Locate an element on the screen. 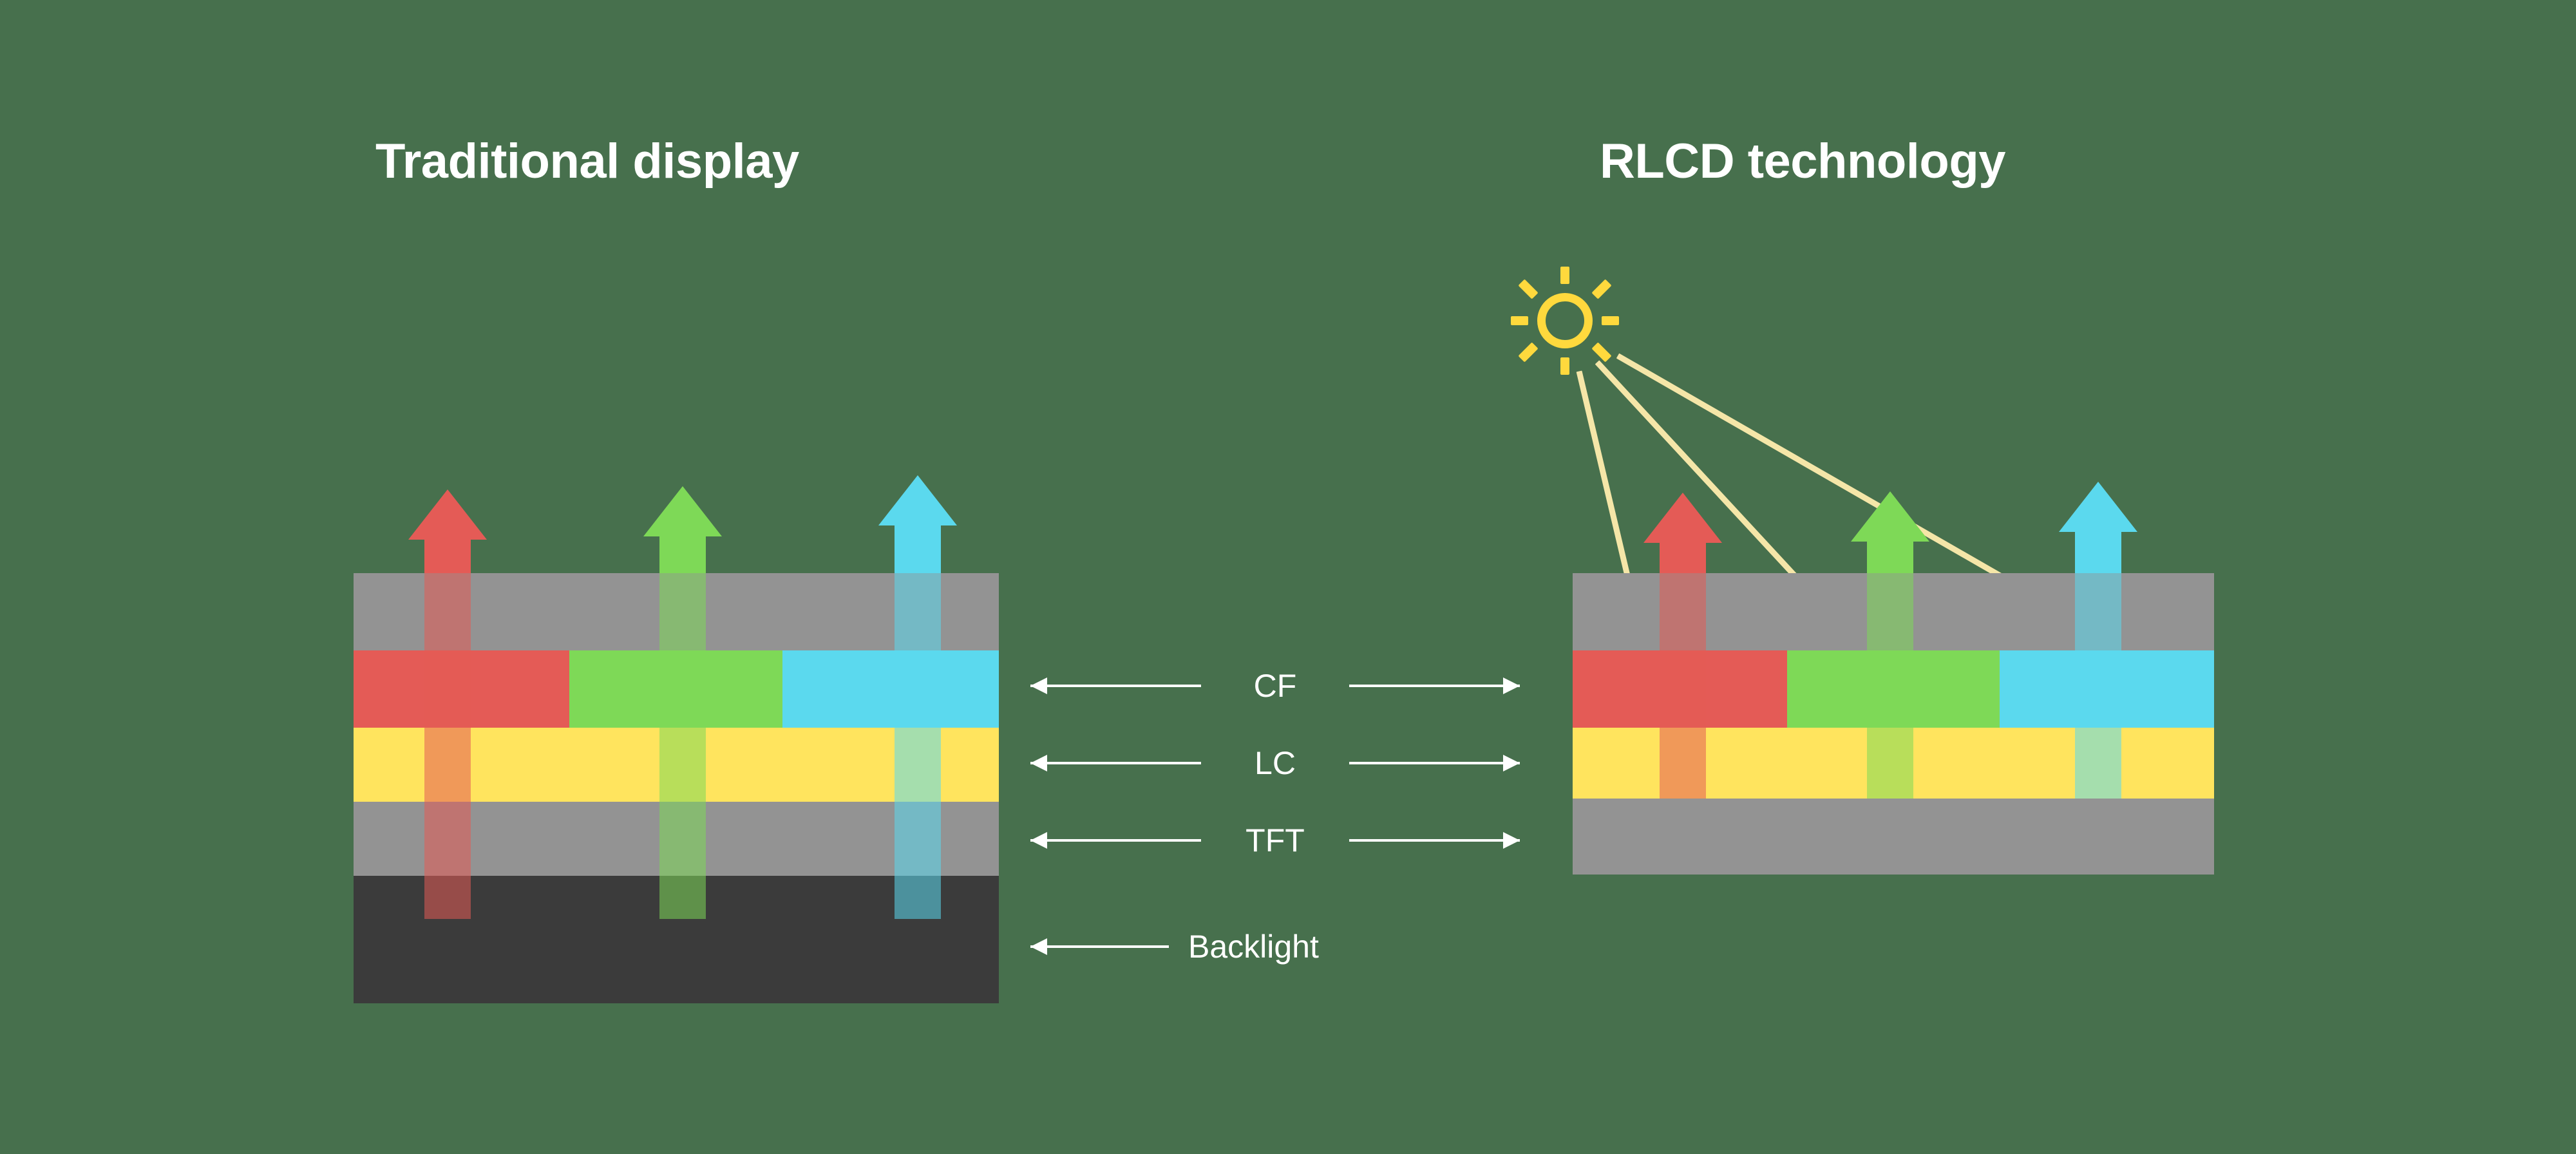 The height and width of the screenshot is (1154, 2576). beam-red-right-head is located at coordinates (1682, 518).